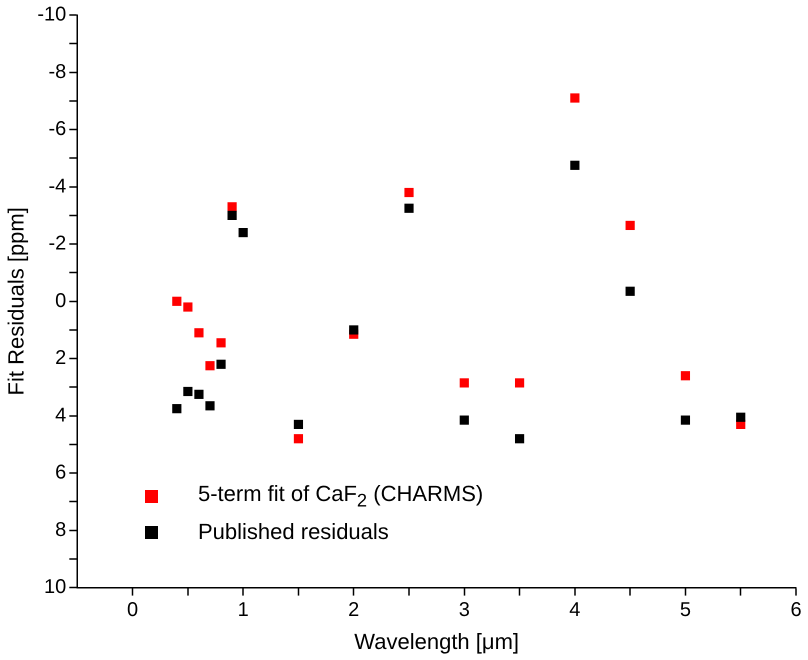 Image resolution: width=808 pixels, height=660 pixels. Describe the element at coordinates (55, 587) in the screenshot. I see `y-tick-label: 10` at that location.